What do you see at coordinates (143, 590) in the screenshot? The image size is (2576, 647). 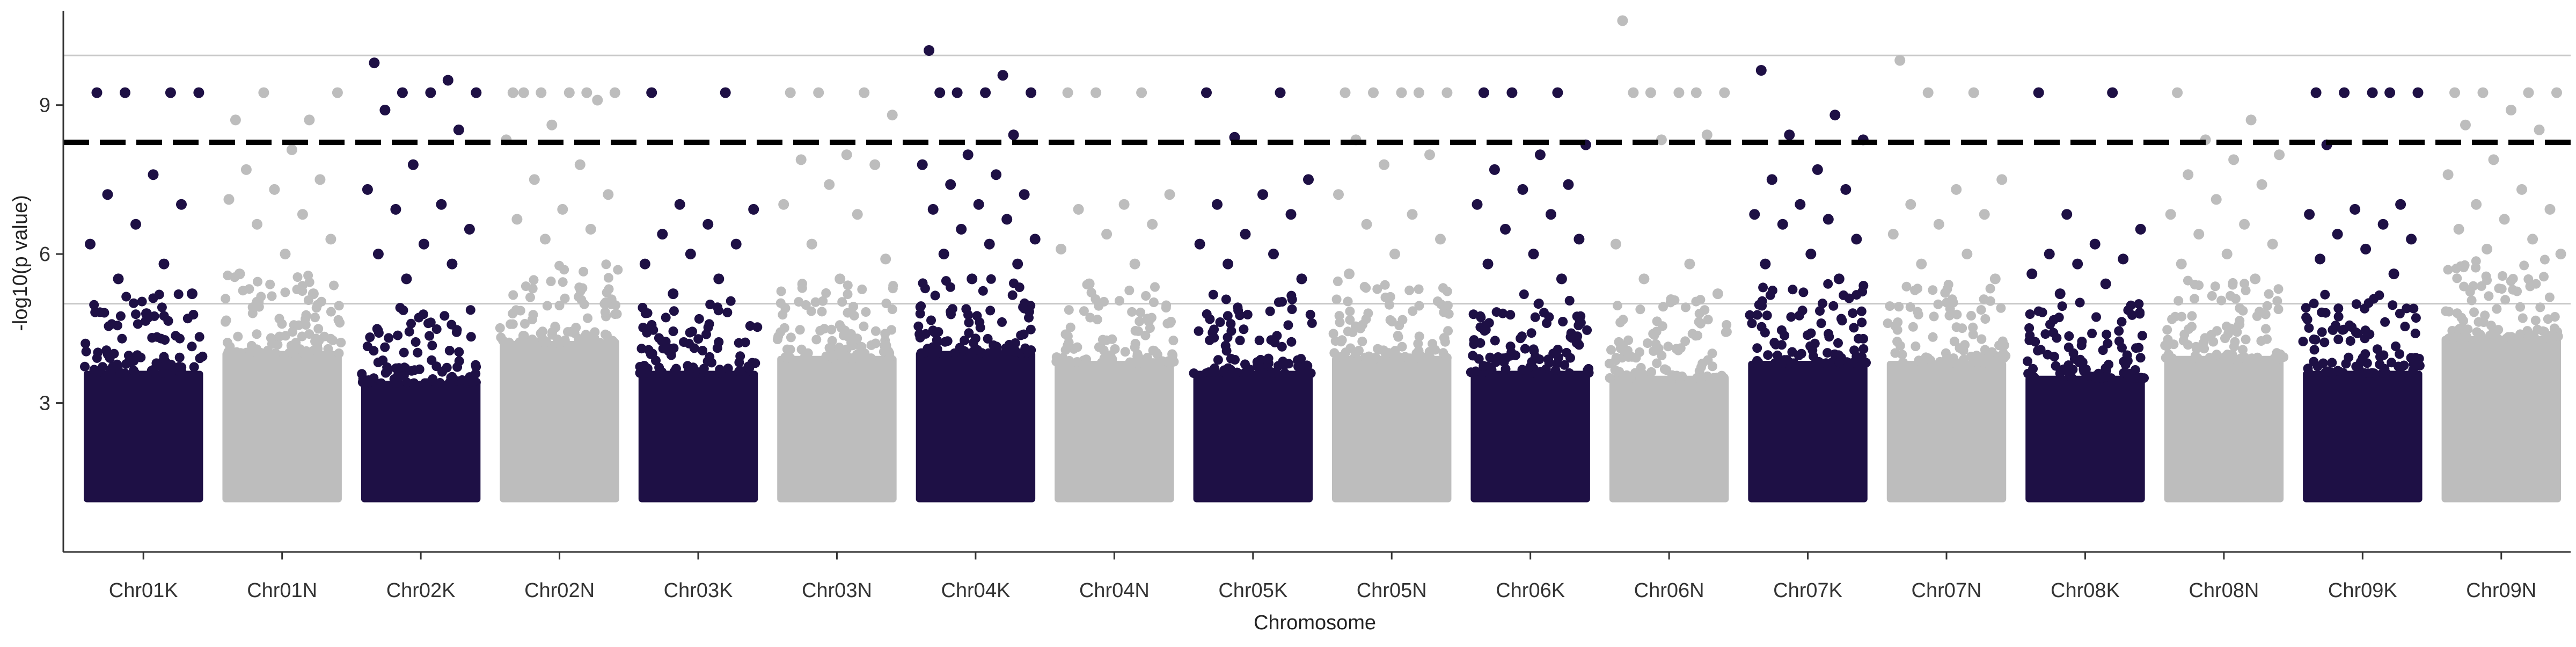 I see `x-tick-label: Chr01K` at bounding box center [143, 590].